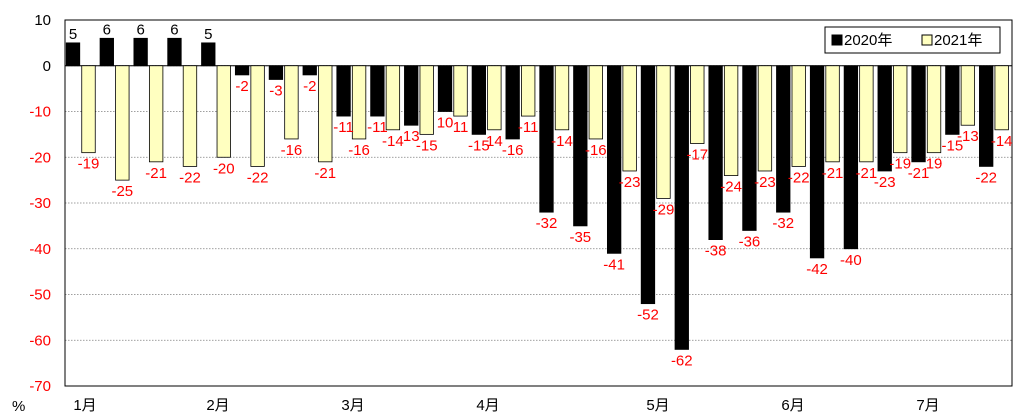  Describe the element at coordinates (224, 168) in the screenshot. I see `data-label-2021: -20` at that location.